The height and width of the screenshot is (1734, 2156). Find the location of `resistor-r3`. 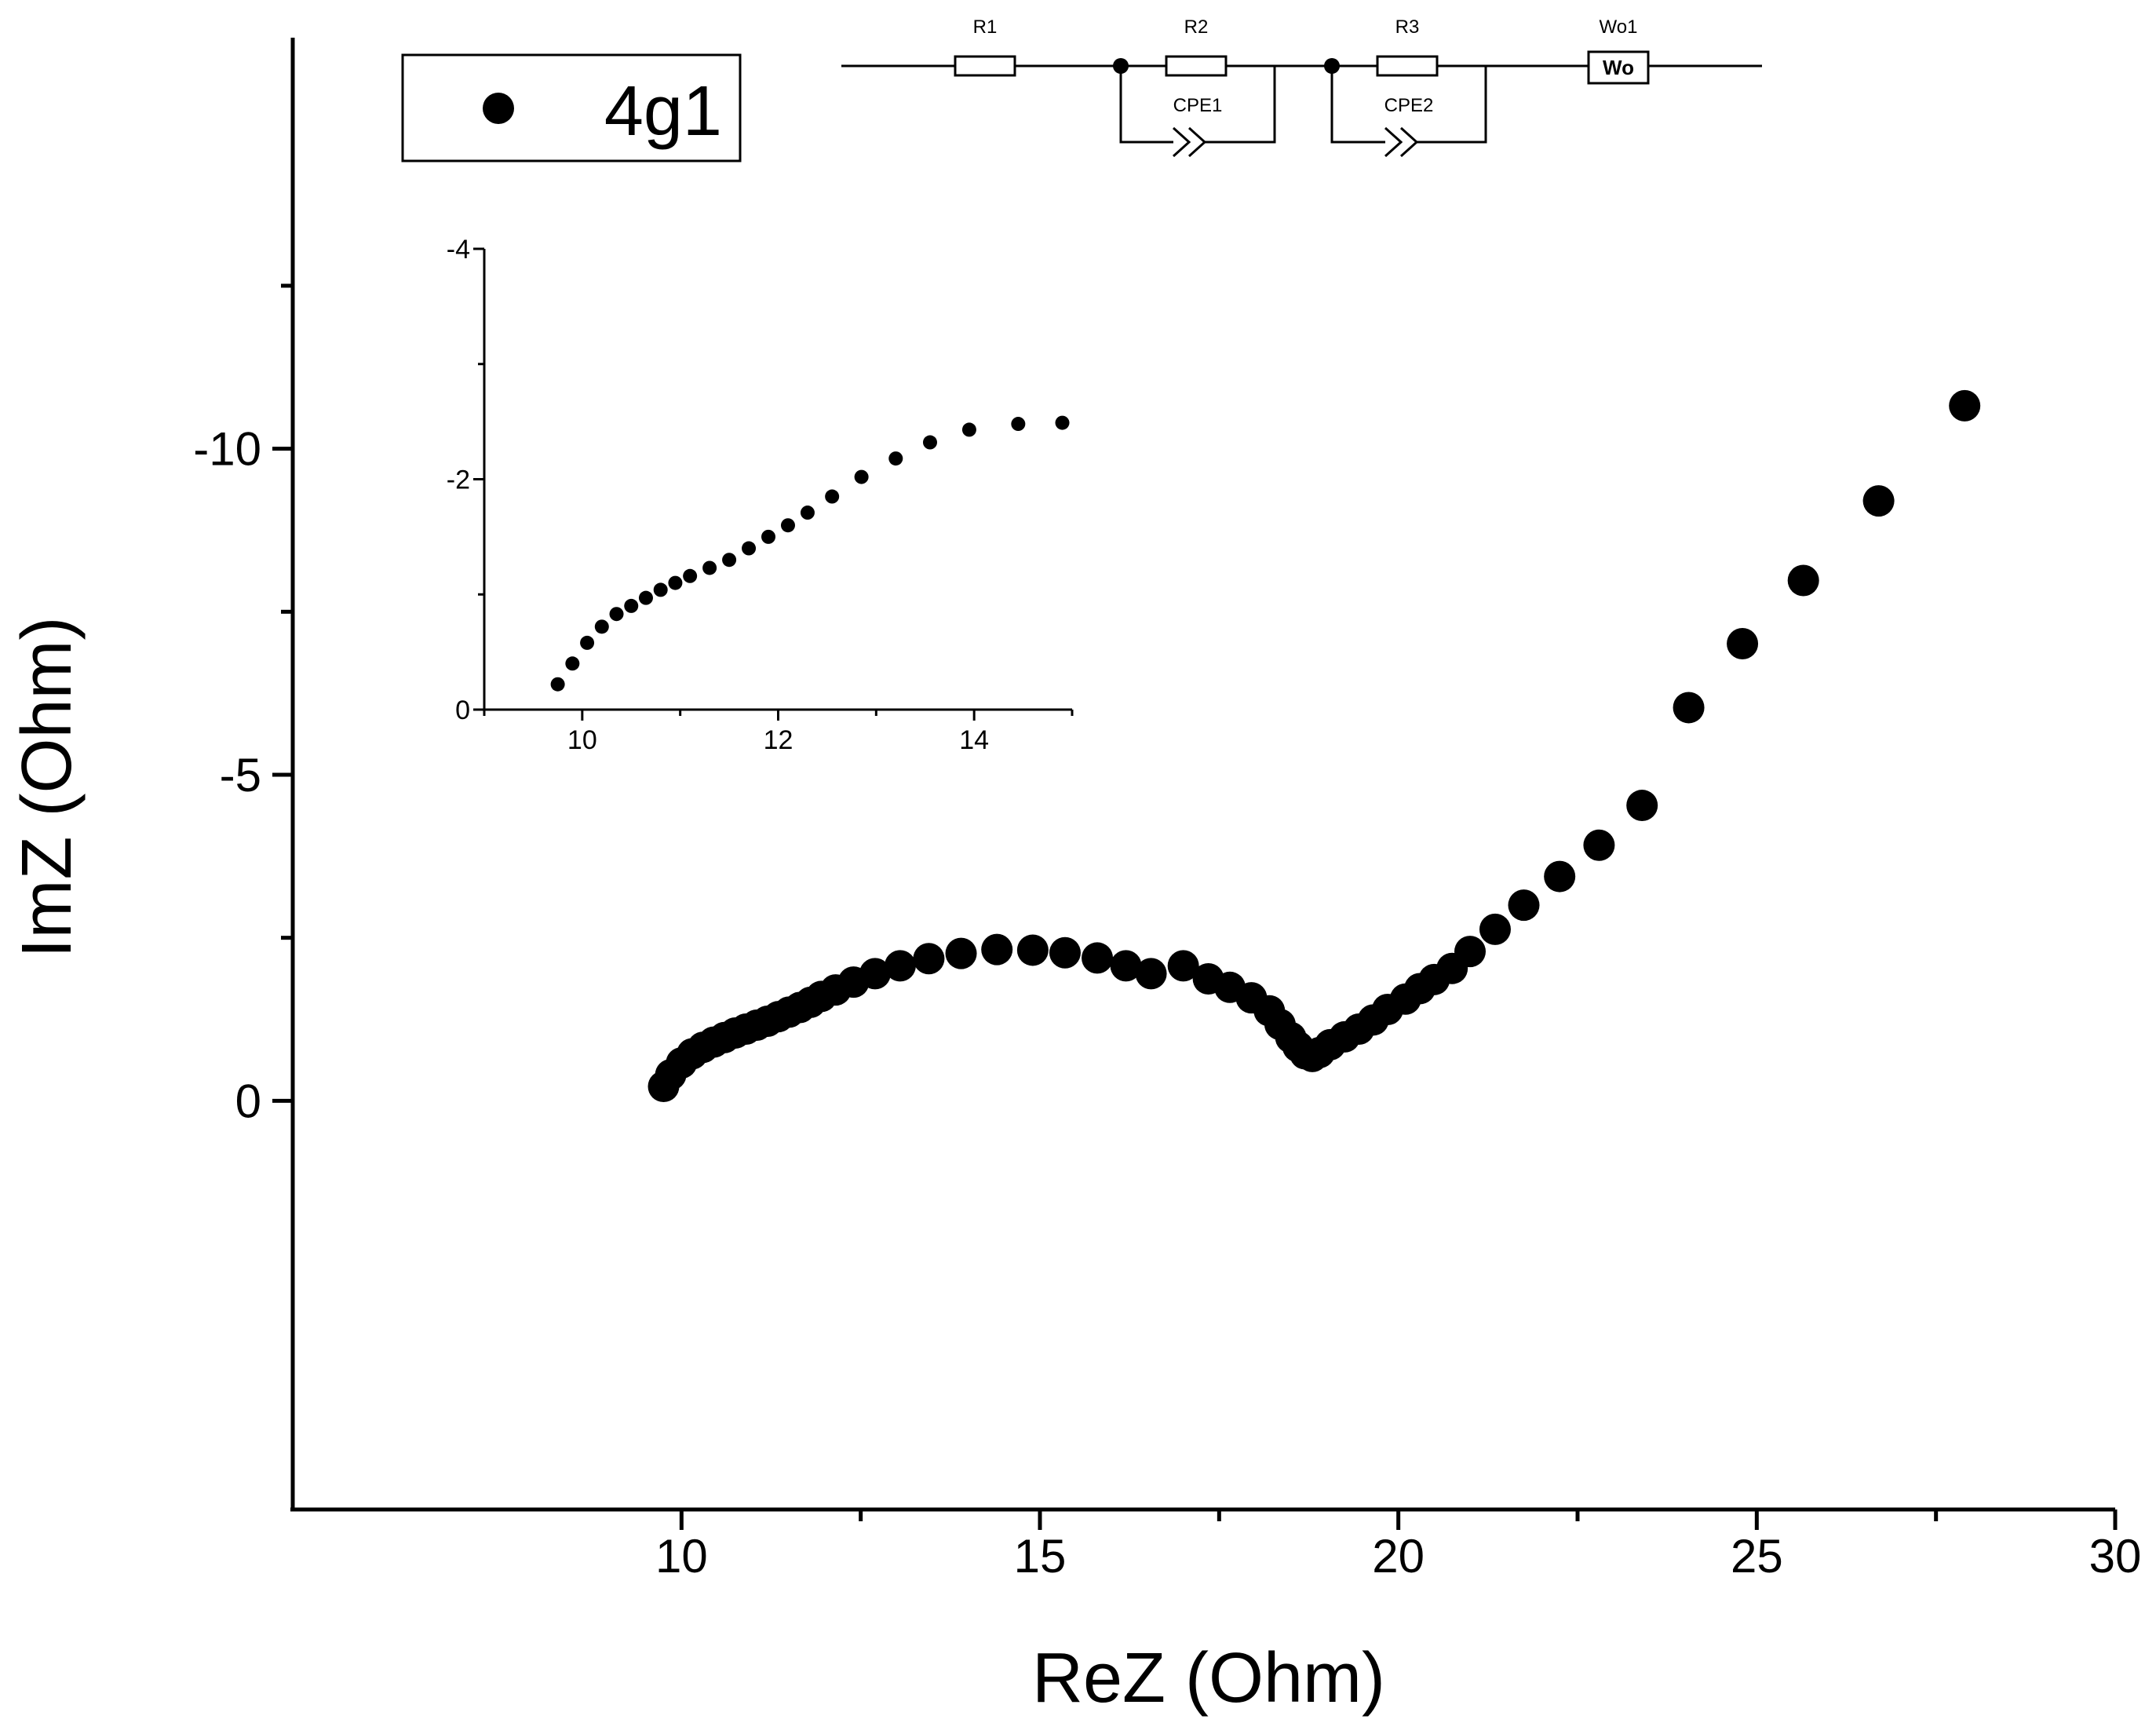

resistor-r3 is located at coordinates (1408, 66).